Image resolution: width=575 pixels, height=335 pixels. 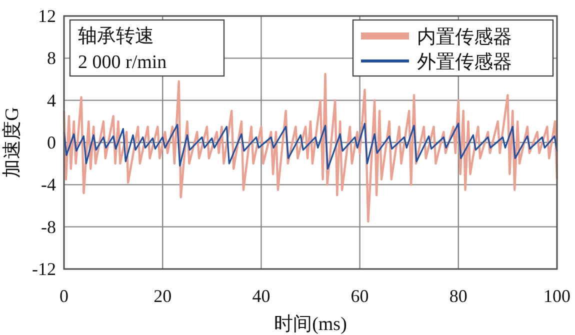 What do you see at coordinates (464, 37) in the screenshot?
I see `legend-label: 内置传感器` at bounding box center [464, 37].